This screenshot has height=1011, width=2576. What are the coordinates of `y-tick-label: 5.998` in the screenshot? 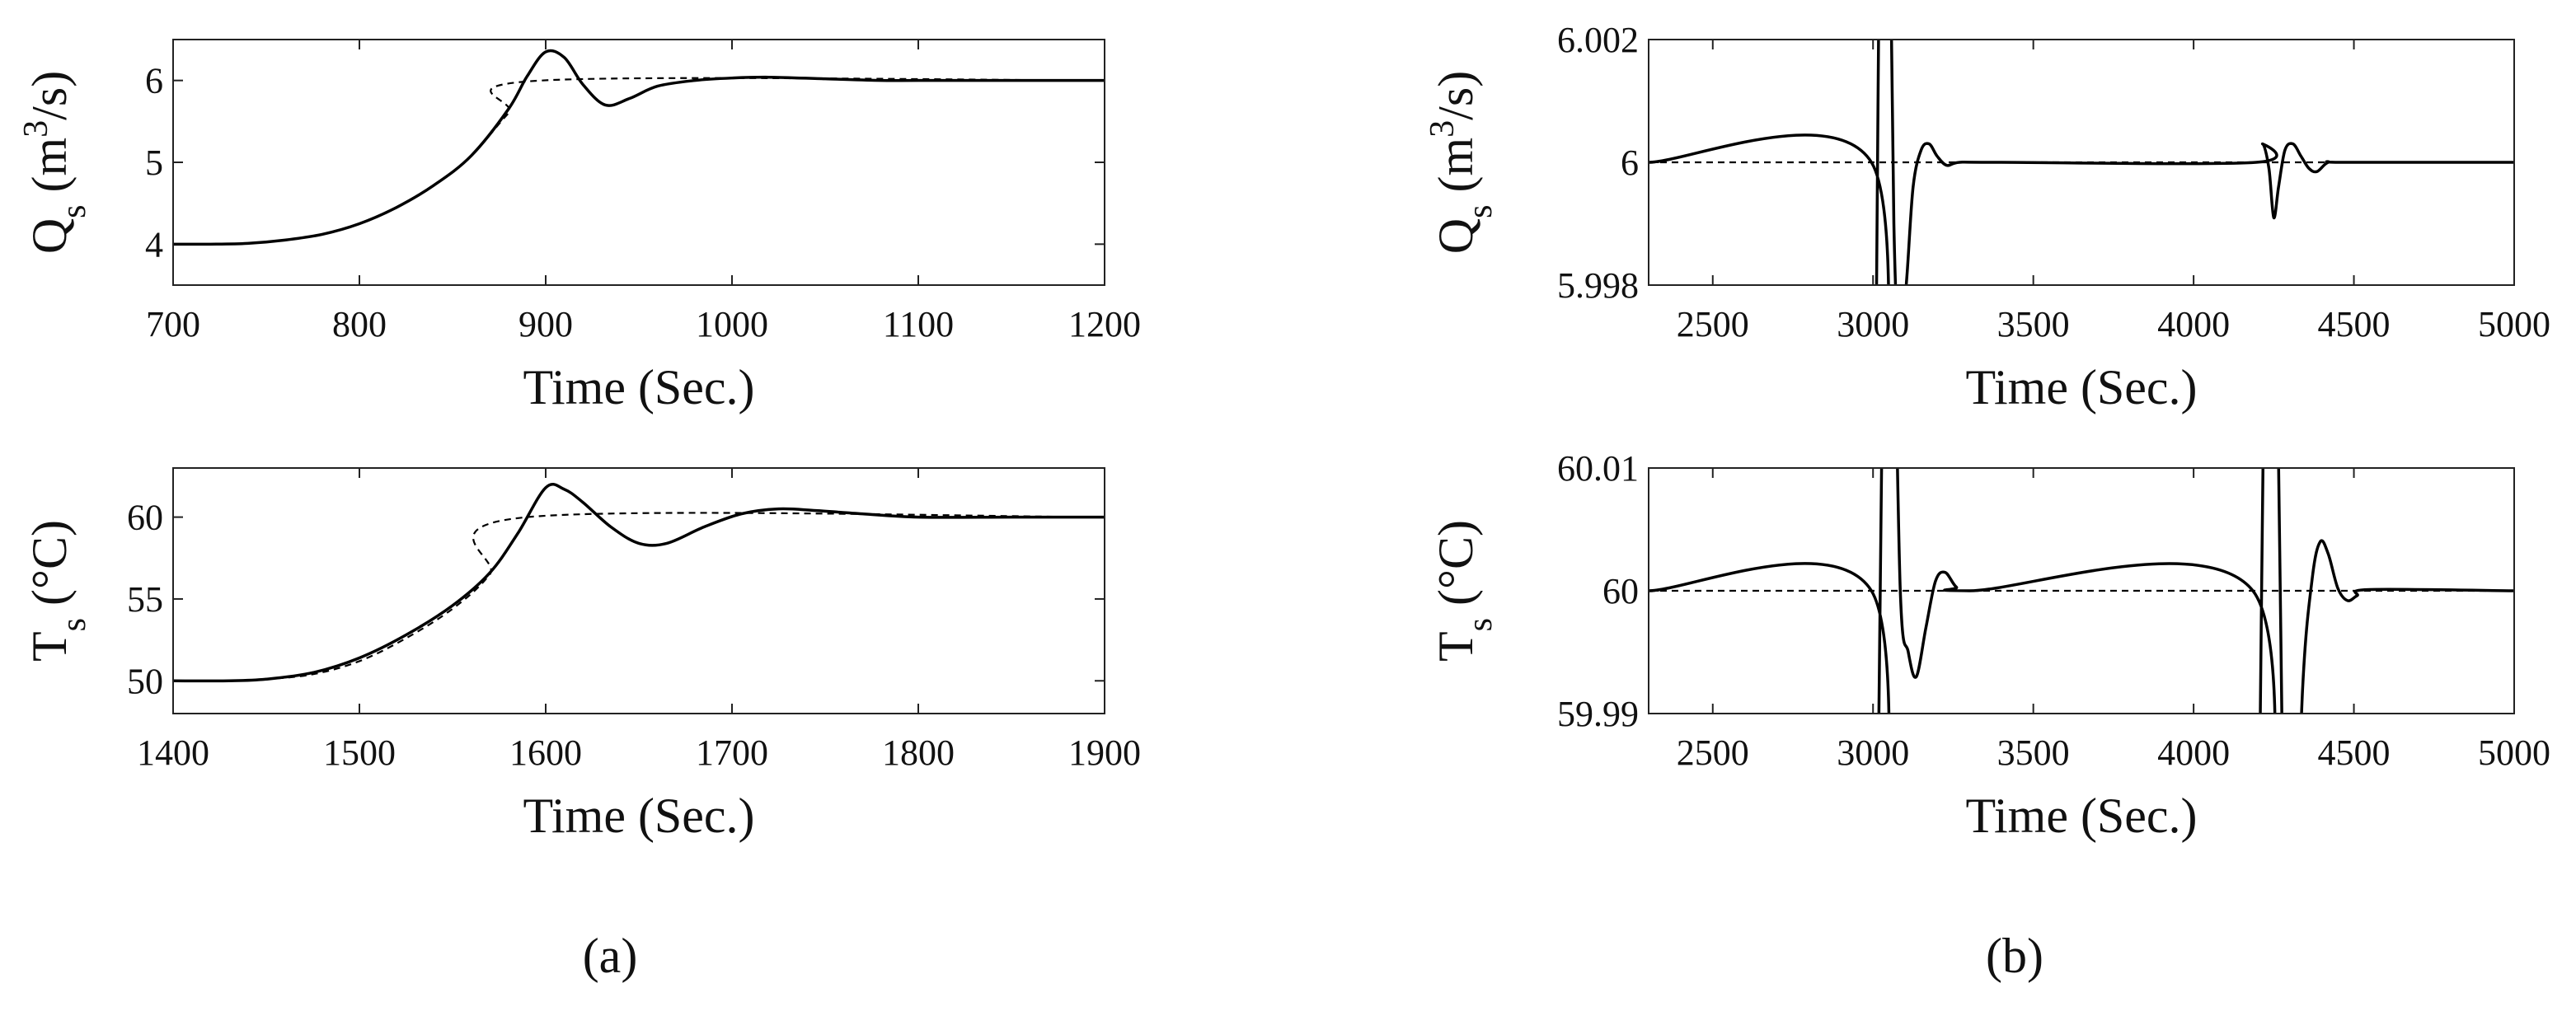 It's located at (1598, 285).